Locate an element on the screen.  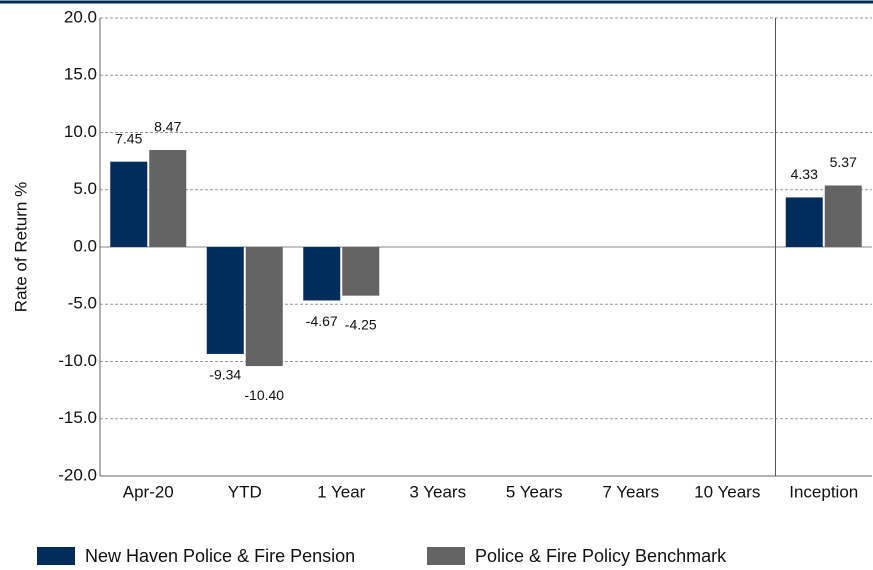
value-label: -4.25 is located at coordinates (361, 324).